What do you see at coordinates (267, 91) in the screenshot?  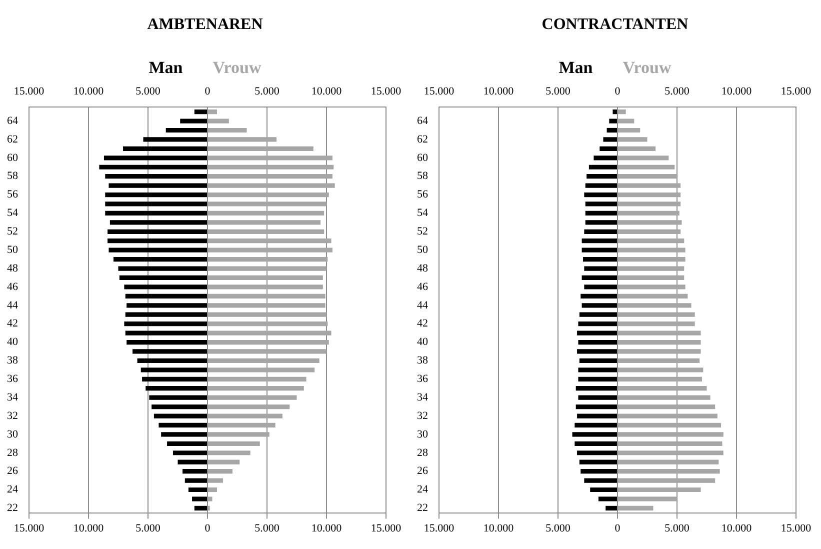 I see `x2-tick-label: 5.000` at bounding box center [267, 91].